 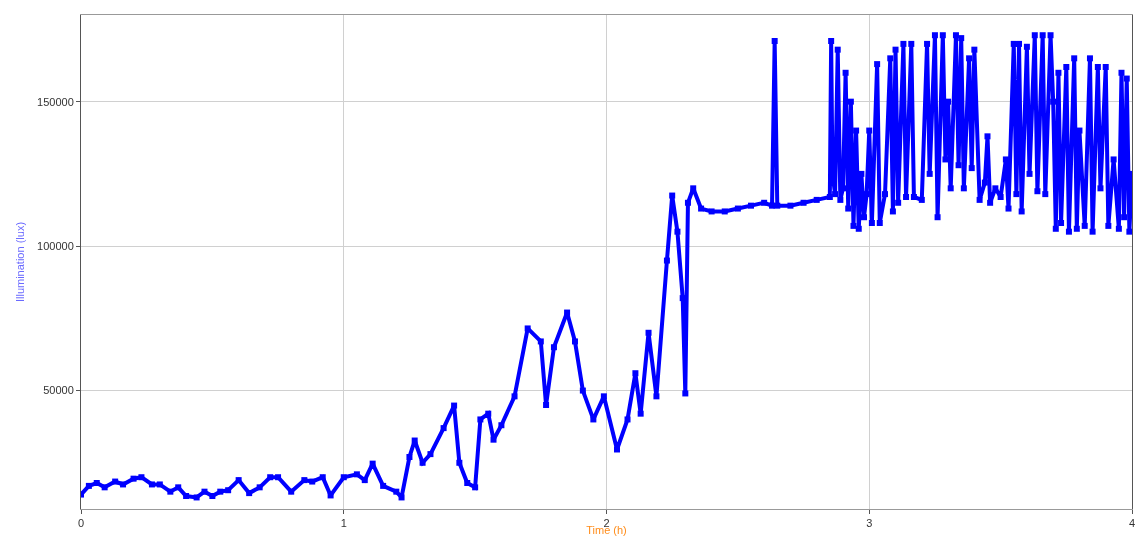 I want to click on y-tick-label: 150000, so click(x=55, y=101).